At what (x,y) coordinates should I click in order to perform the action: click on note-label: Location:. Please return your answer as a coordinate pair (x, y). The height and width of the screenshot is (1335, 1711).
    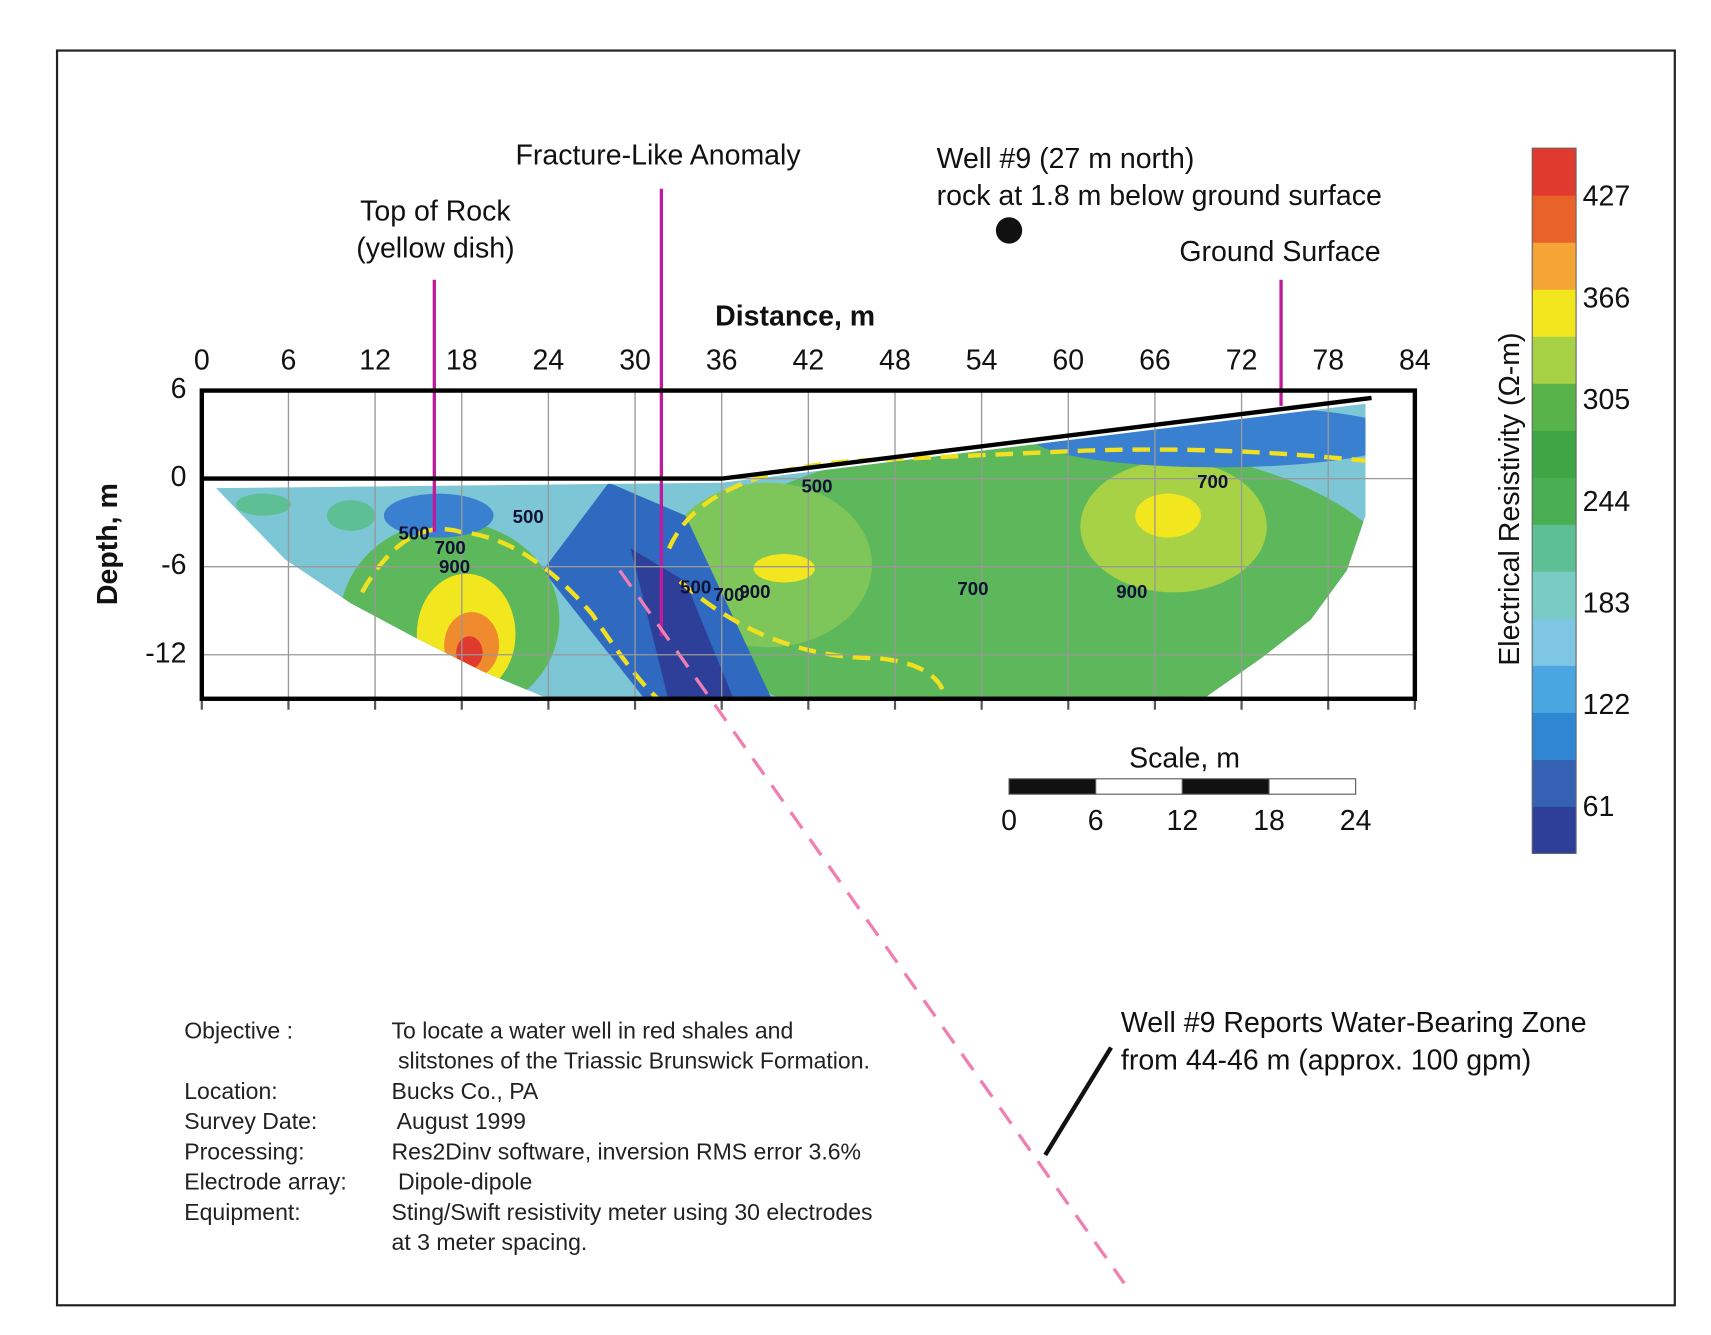
    Looking at the image, I should click on (230, 1091).